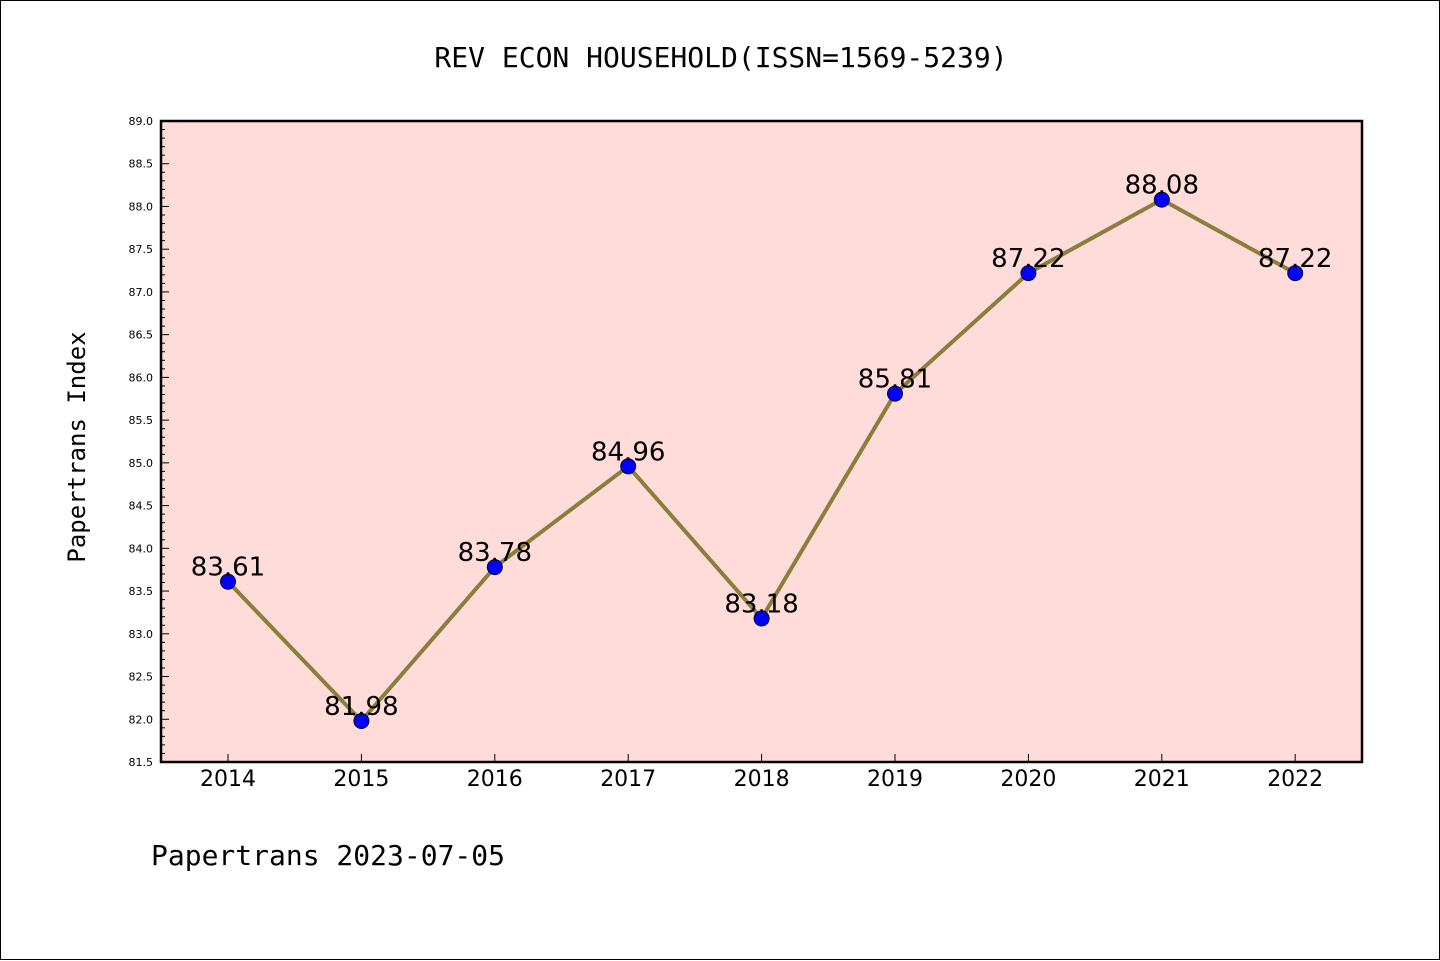 This screenshot has width=1440, height=961. What do you see at coordinates (762, 779) in the screenshot?
I see `x-tick-label: 2018` at bounding box center [762, 779].